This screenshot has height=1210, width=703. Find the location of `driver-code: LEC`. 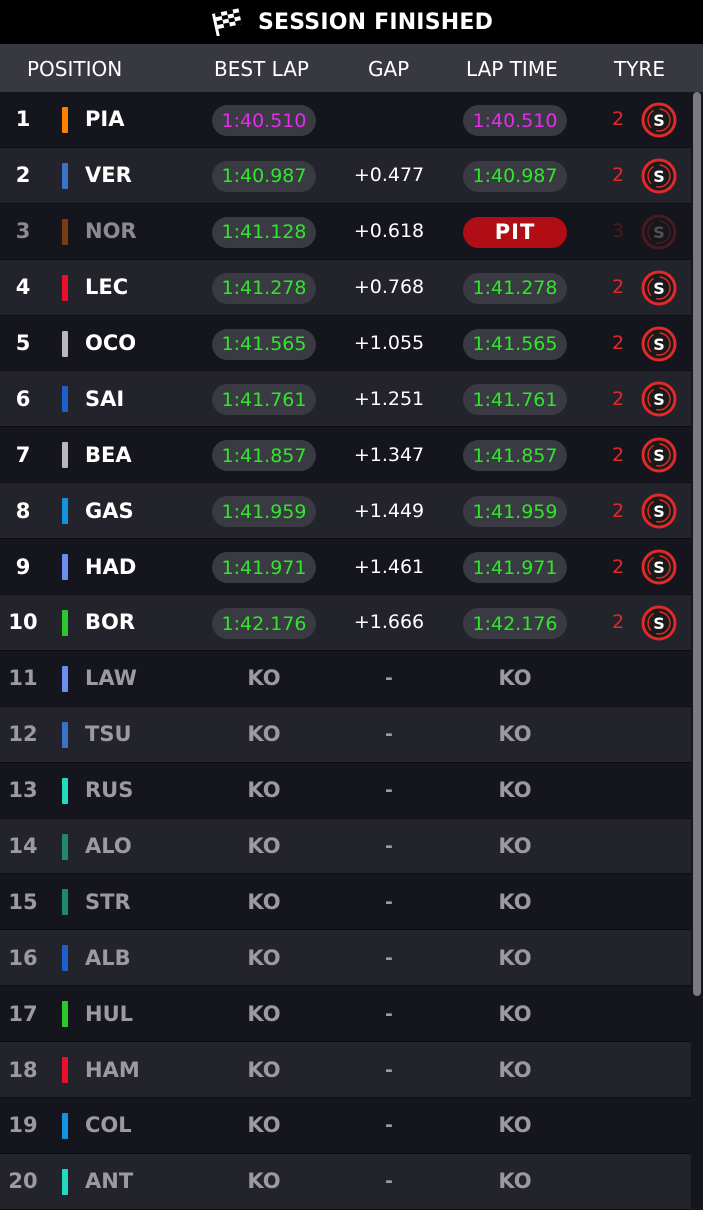

driver-code: LEC is located at coordinates (107, 287).